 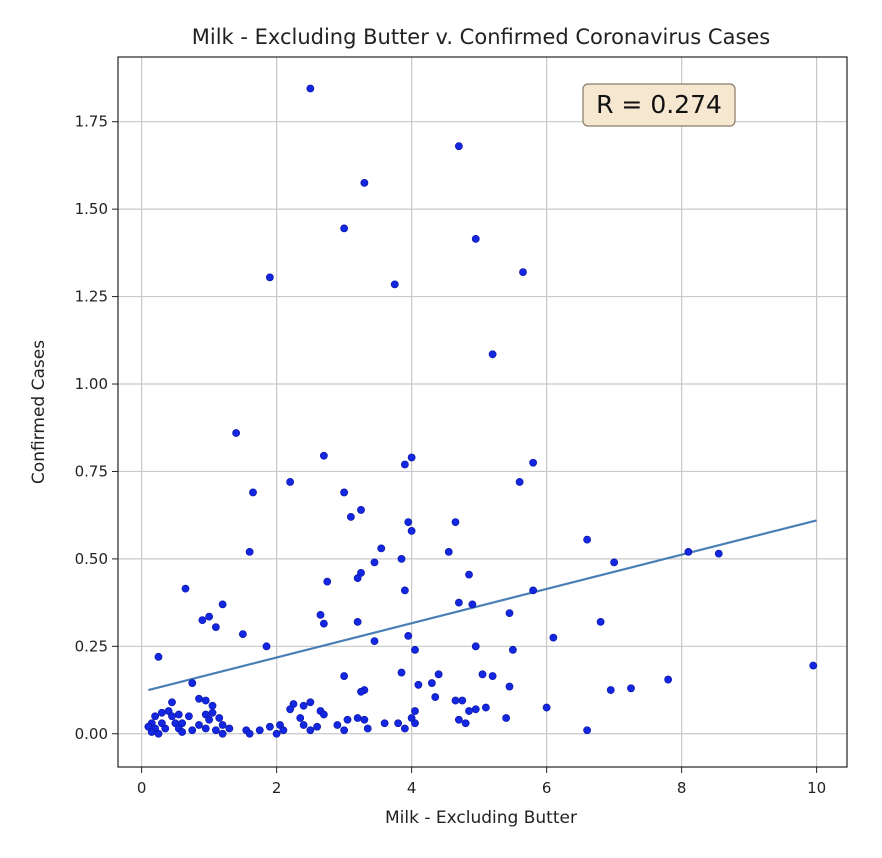 What do you see at coordinates (91, 471) in the screenshot?
I see `y-tick-label: 0.75` at bounding box center [91, 471].